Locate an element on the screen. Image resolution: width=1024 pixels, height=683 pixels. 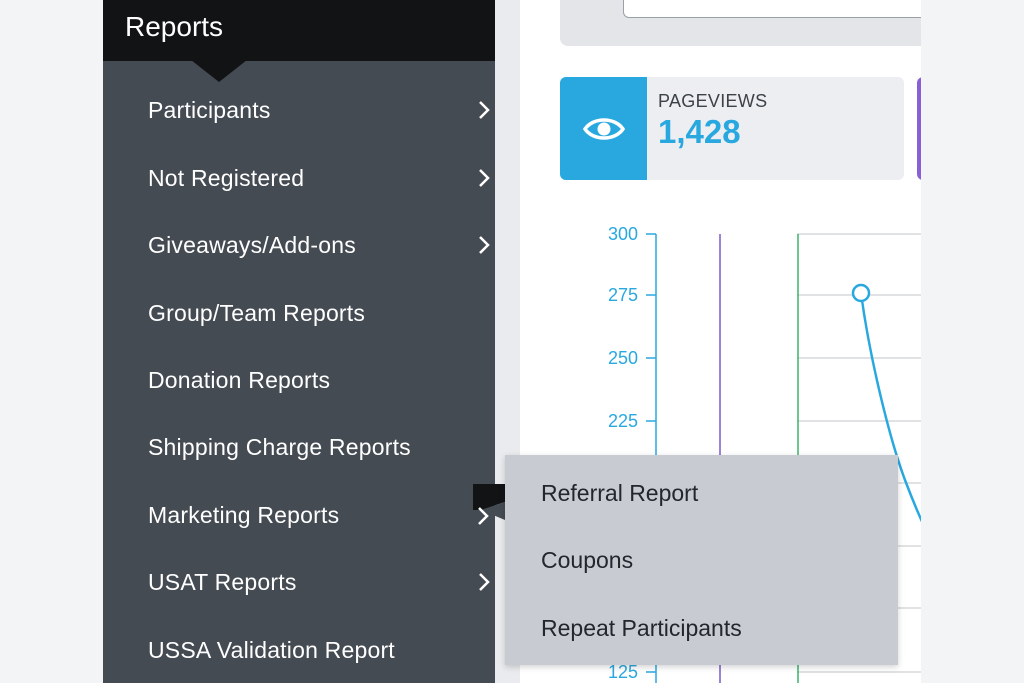
menu-label: Giveaways/Add-ons is located at coordinates (252, 244).